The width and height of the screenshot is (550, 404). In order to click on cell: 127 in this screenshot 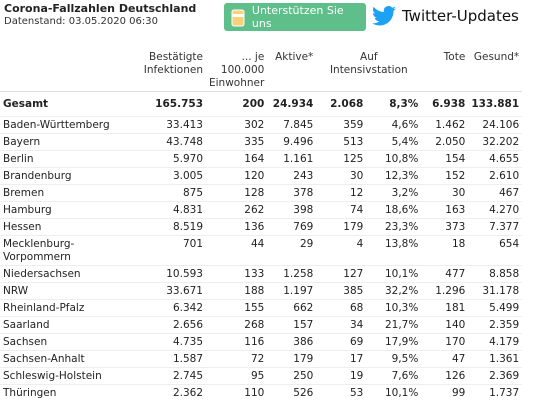, I will do `click(341, 274)`.